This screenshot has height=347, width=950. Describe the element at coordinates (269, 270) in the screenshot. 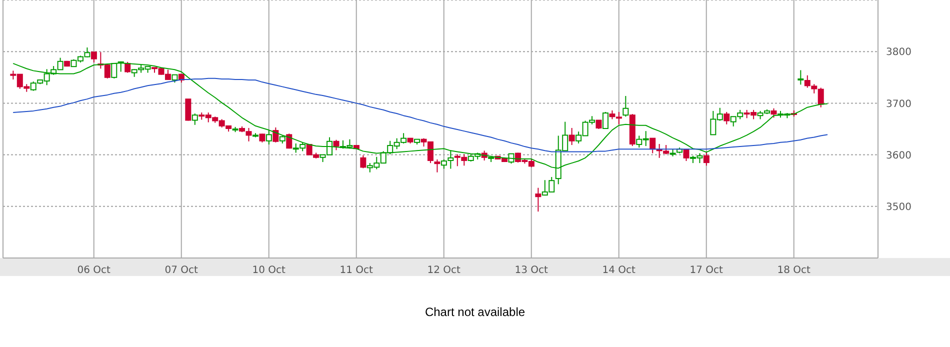

I see `x-tick-label: 10 Oct` at that location.